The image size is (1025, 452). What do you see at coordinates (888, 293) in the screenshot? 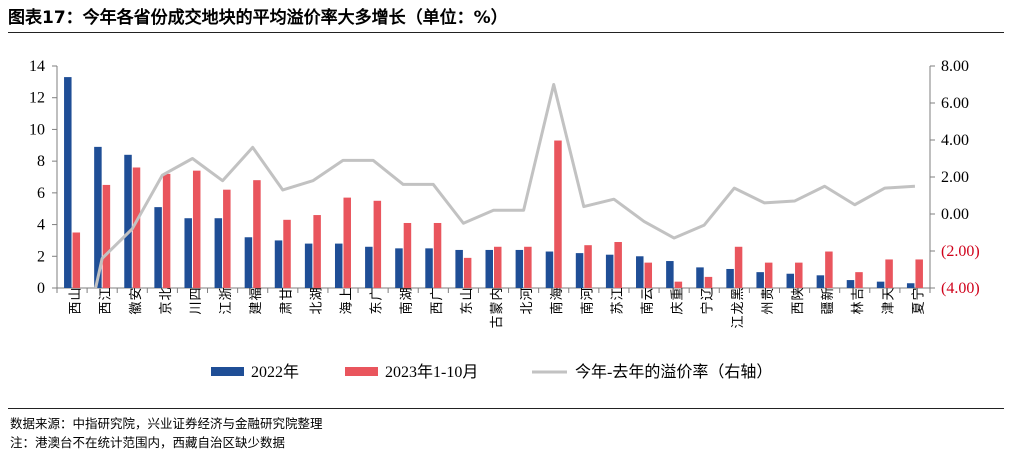
I see `category-label-char: 天` at bounding box center [888, 293].